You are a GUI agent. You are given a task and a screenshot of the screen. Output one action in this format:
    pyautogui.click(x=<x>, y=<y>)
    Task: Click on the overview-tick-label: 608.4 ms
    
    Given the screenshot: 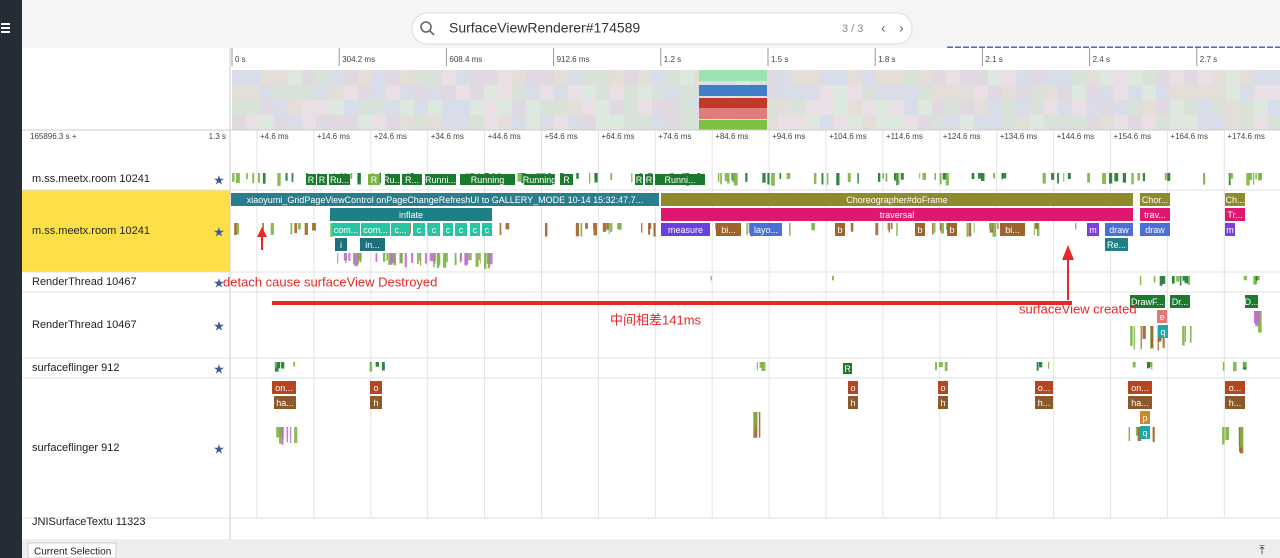 What is the action you would take?
    pyautogui.click(x=465, y=59)
    